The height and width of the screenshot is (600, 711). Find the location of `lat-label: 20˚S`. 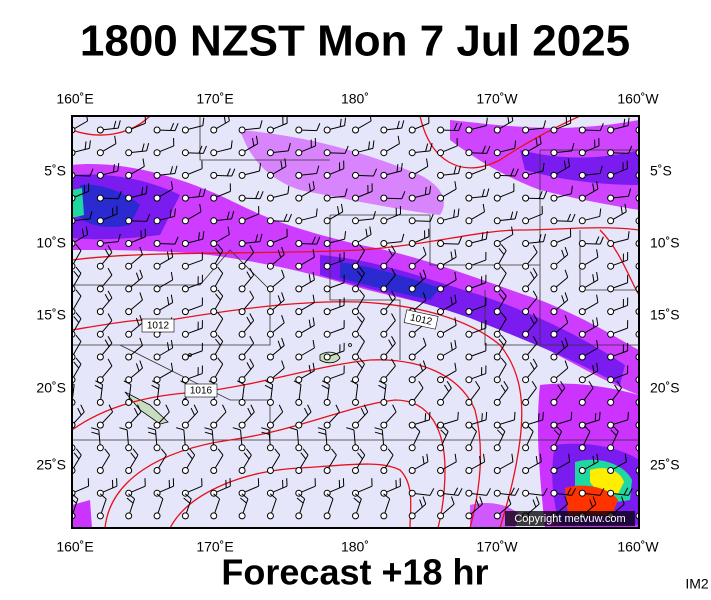

lat-label: 20˚S is located at coordinates (665, 388).